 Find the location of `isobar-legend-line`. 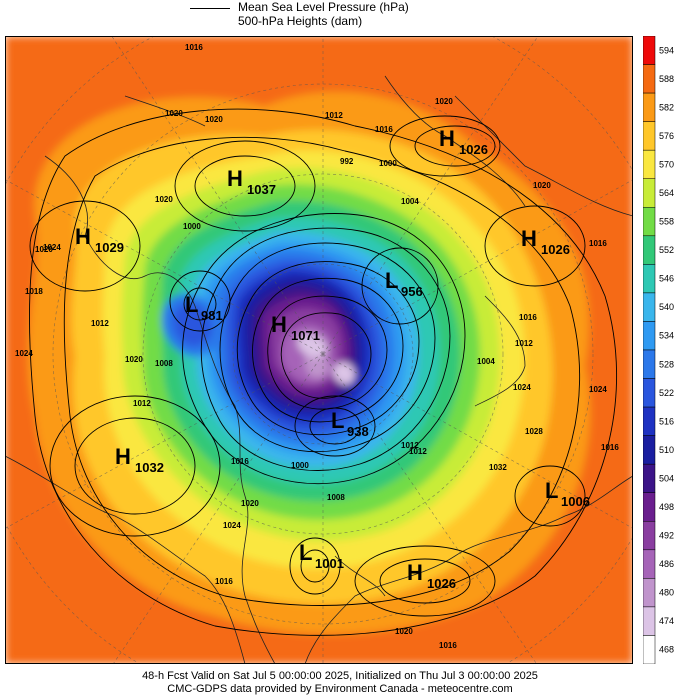

isobar-legend-line is located at coordinates (210, 8).